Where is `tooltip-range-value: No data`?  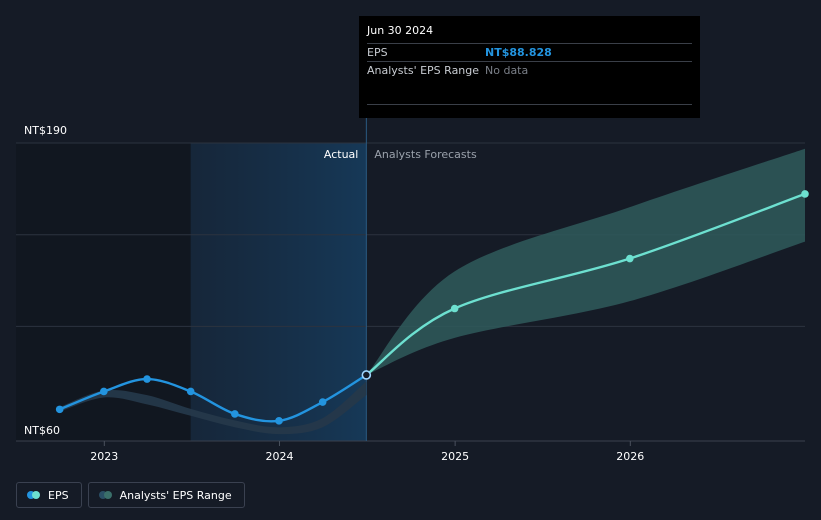
tooltip-range-value: No data is located at coordinates (507, 70).